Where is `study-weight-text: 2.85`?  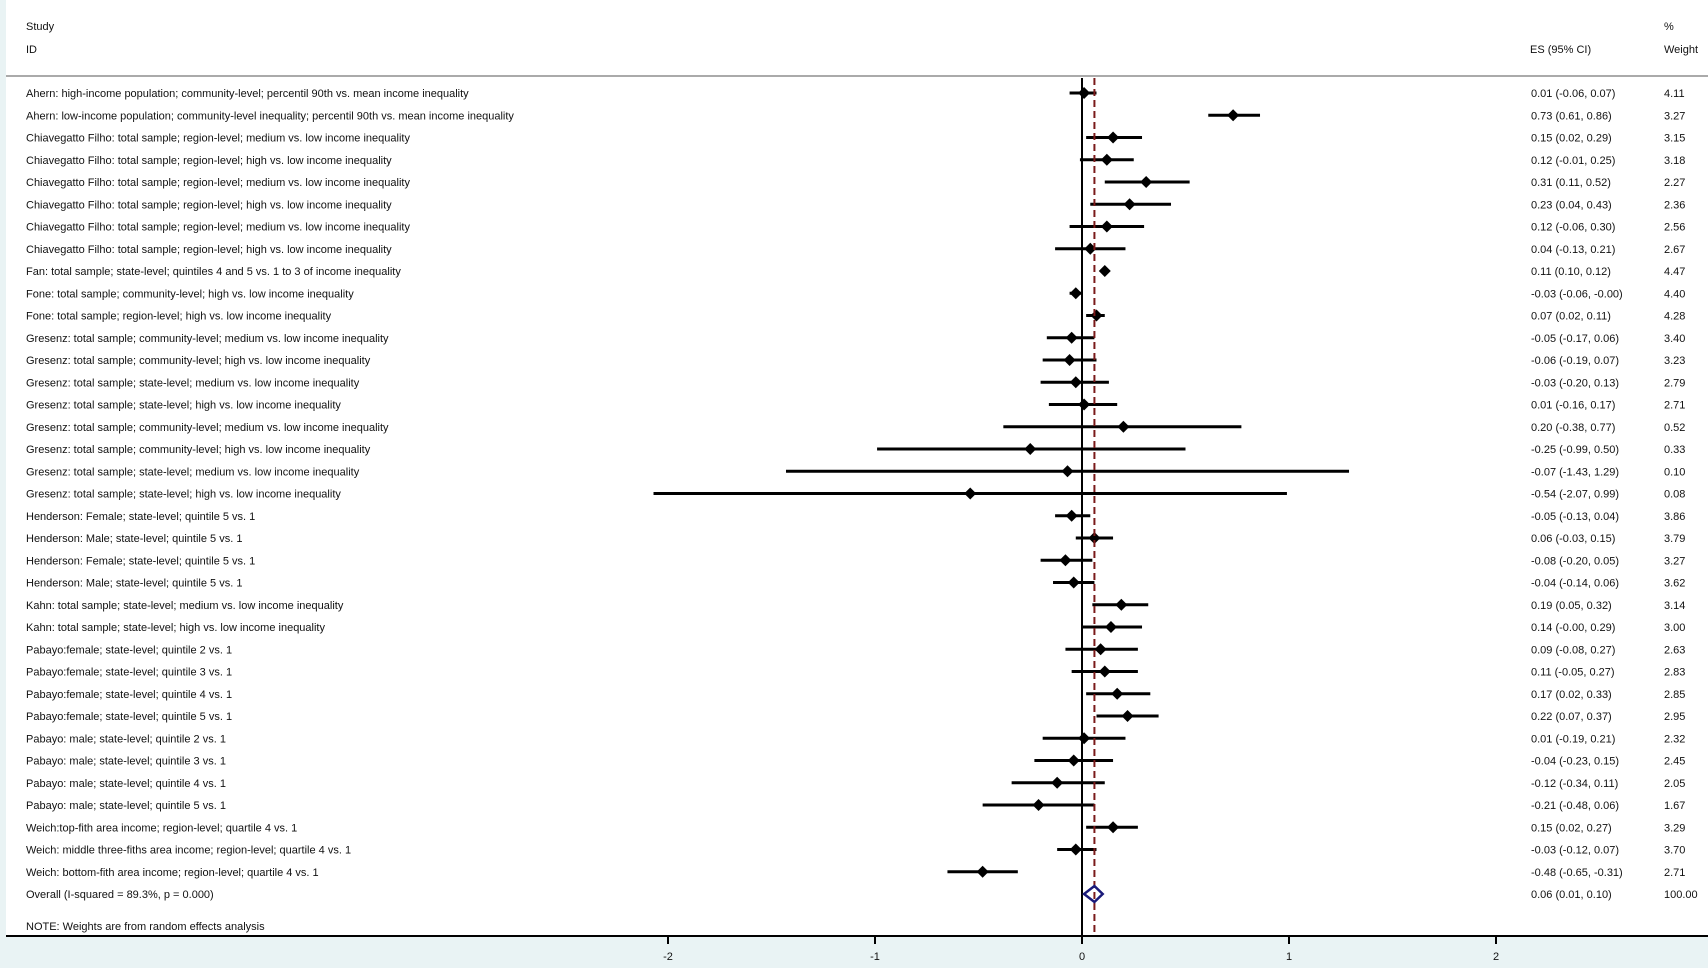
study-weight-text: 2.85 is located at coordinates (1674, 695).